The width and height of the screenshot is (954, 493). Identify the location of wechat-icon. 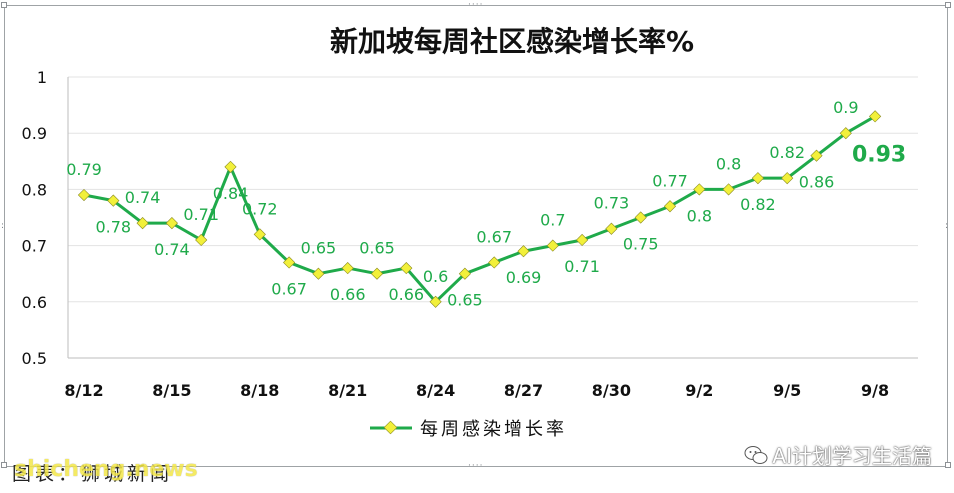
(756, 454).